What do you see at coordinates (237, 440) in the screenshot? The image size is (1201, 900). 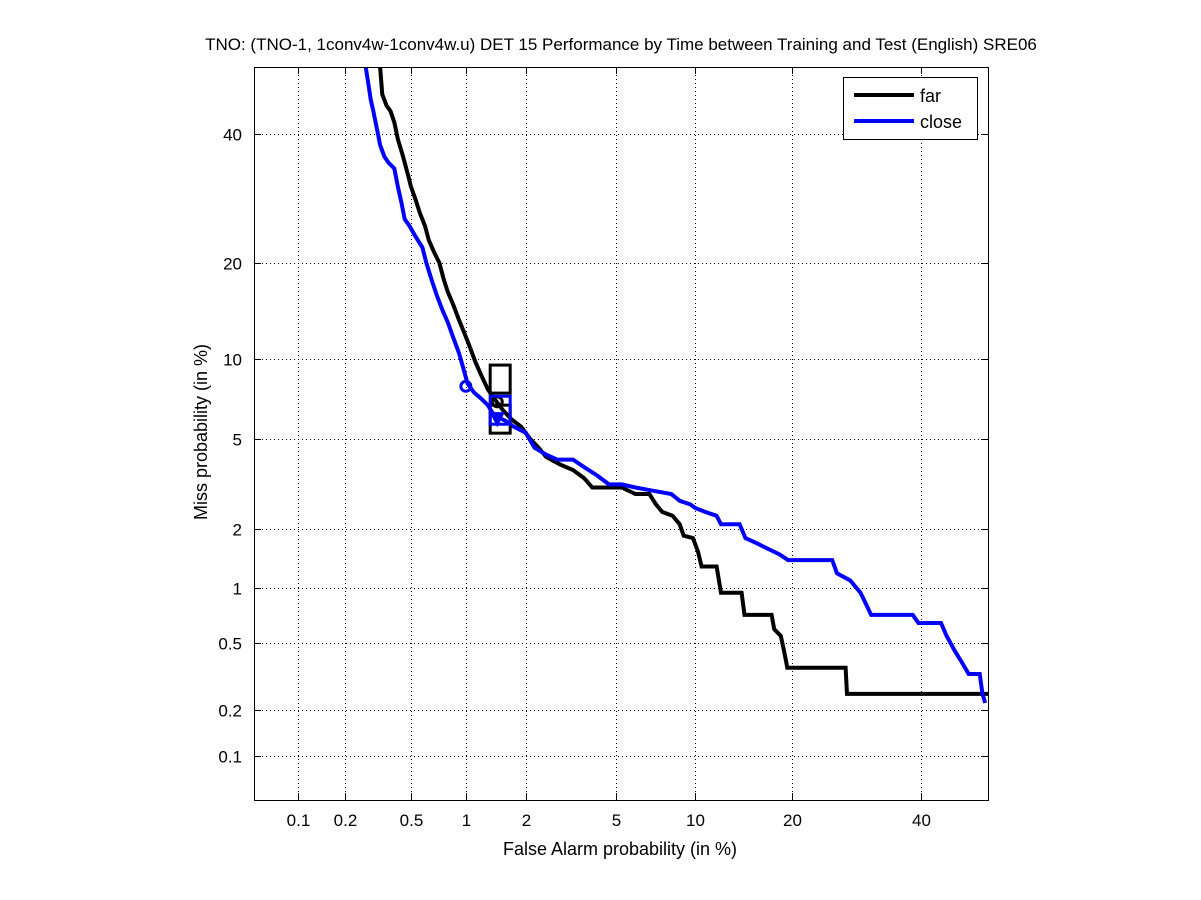 I see `y-tick-label: 5` at bounding box center [237, 440].